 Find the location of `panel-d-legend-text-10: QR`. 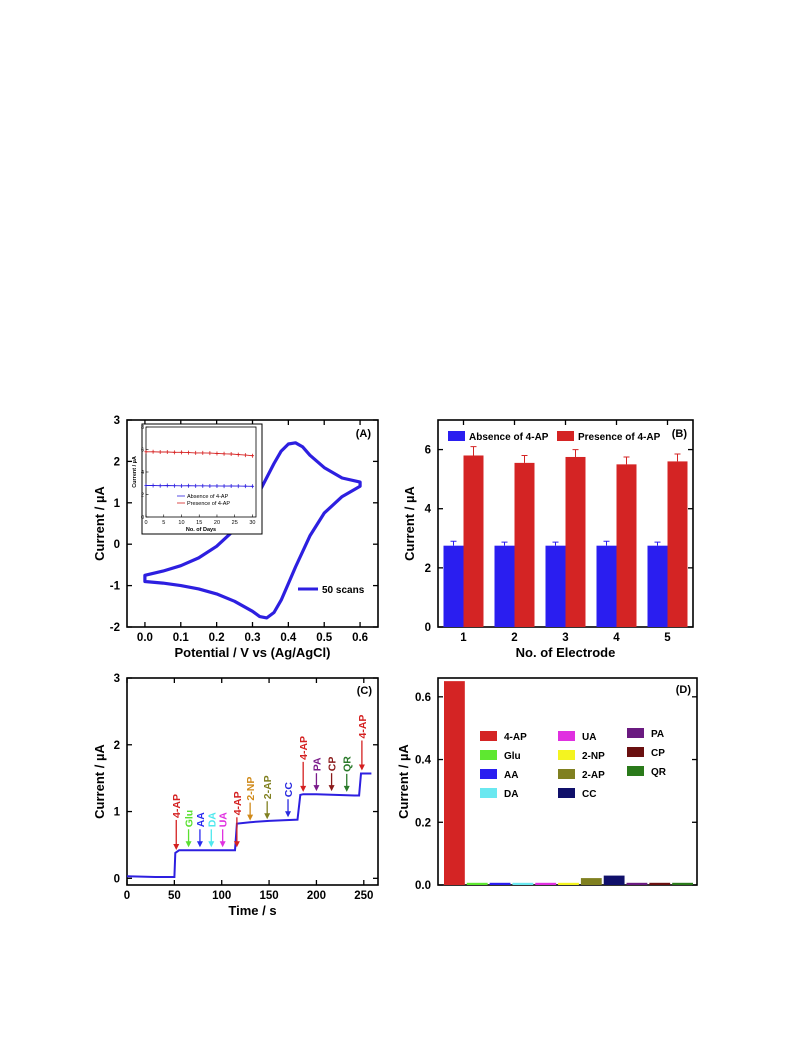

panel-d-legend-text-10: QR is located at coordinates (659, 772).